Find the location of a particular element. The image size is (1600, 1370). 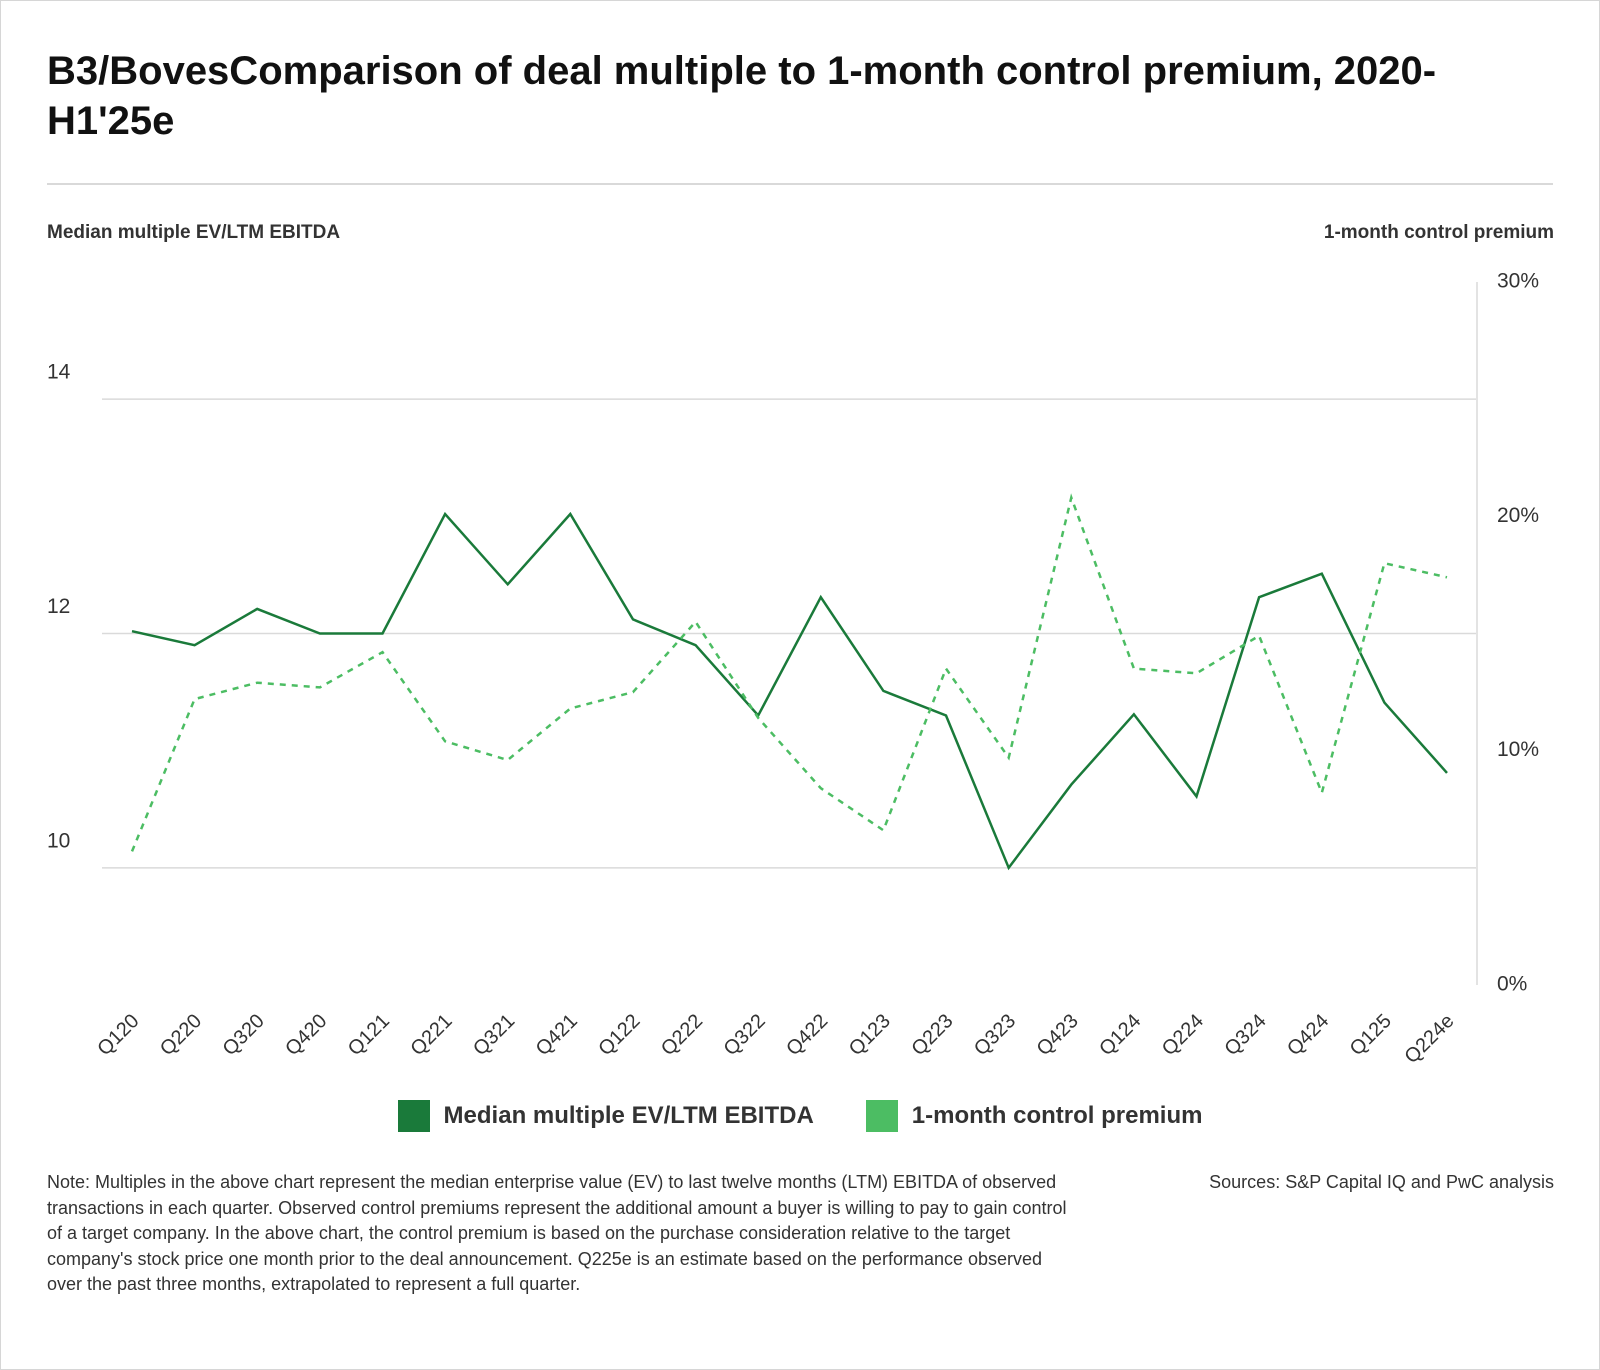

x-tick-label: Q420 is located at coordinates (306, 1035).